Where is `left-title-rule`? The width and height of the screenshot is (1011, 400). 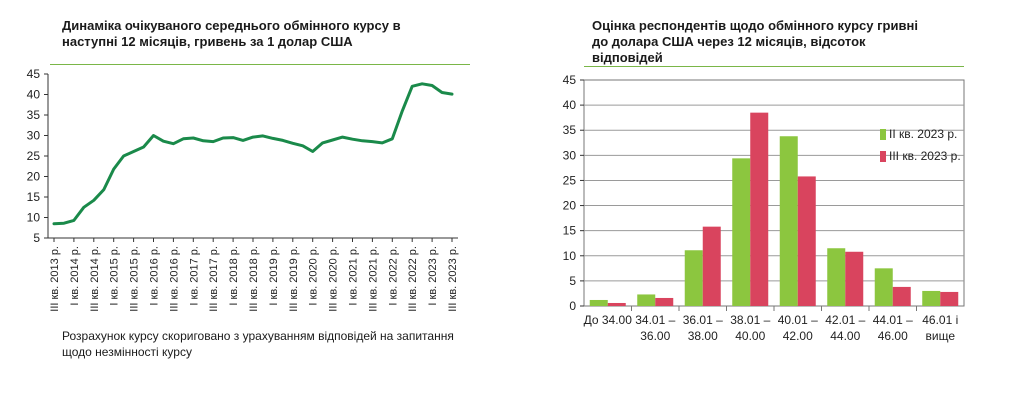
left-title-rule is located at coordinates (260, 64).